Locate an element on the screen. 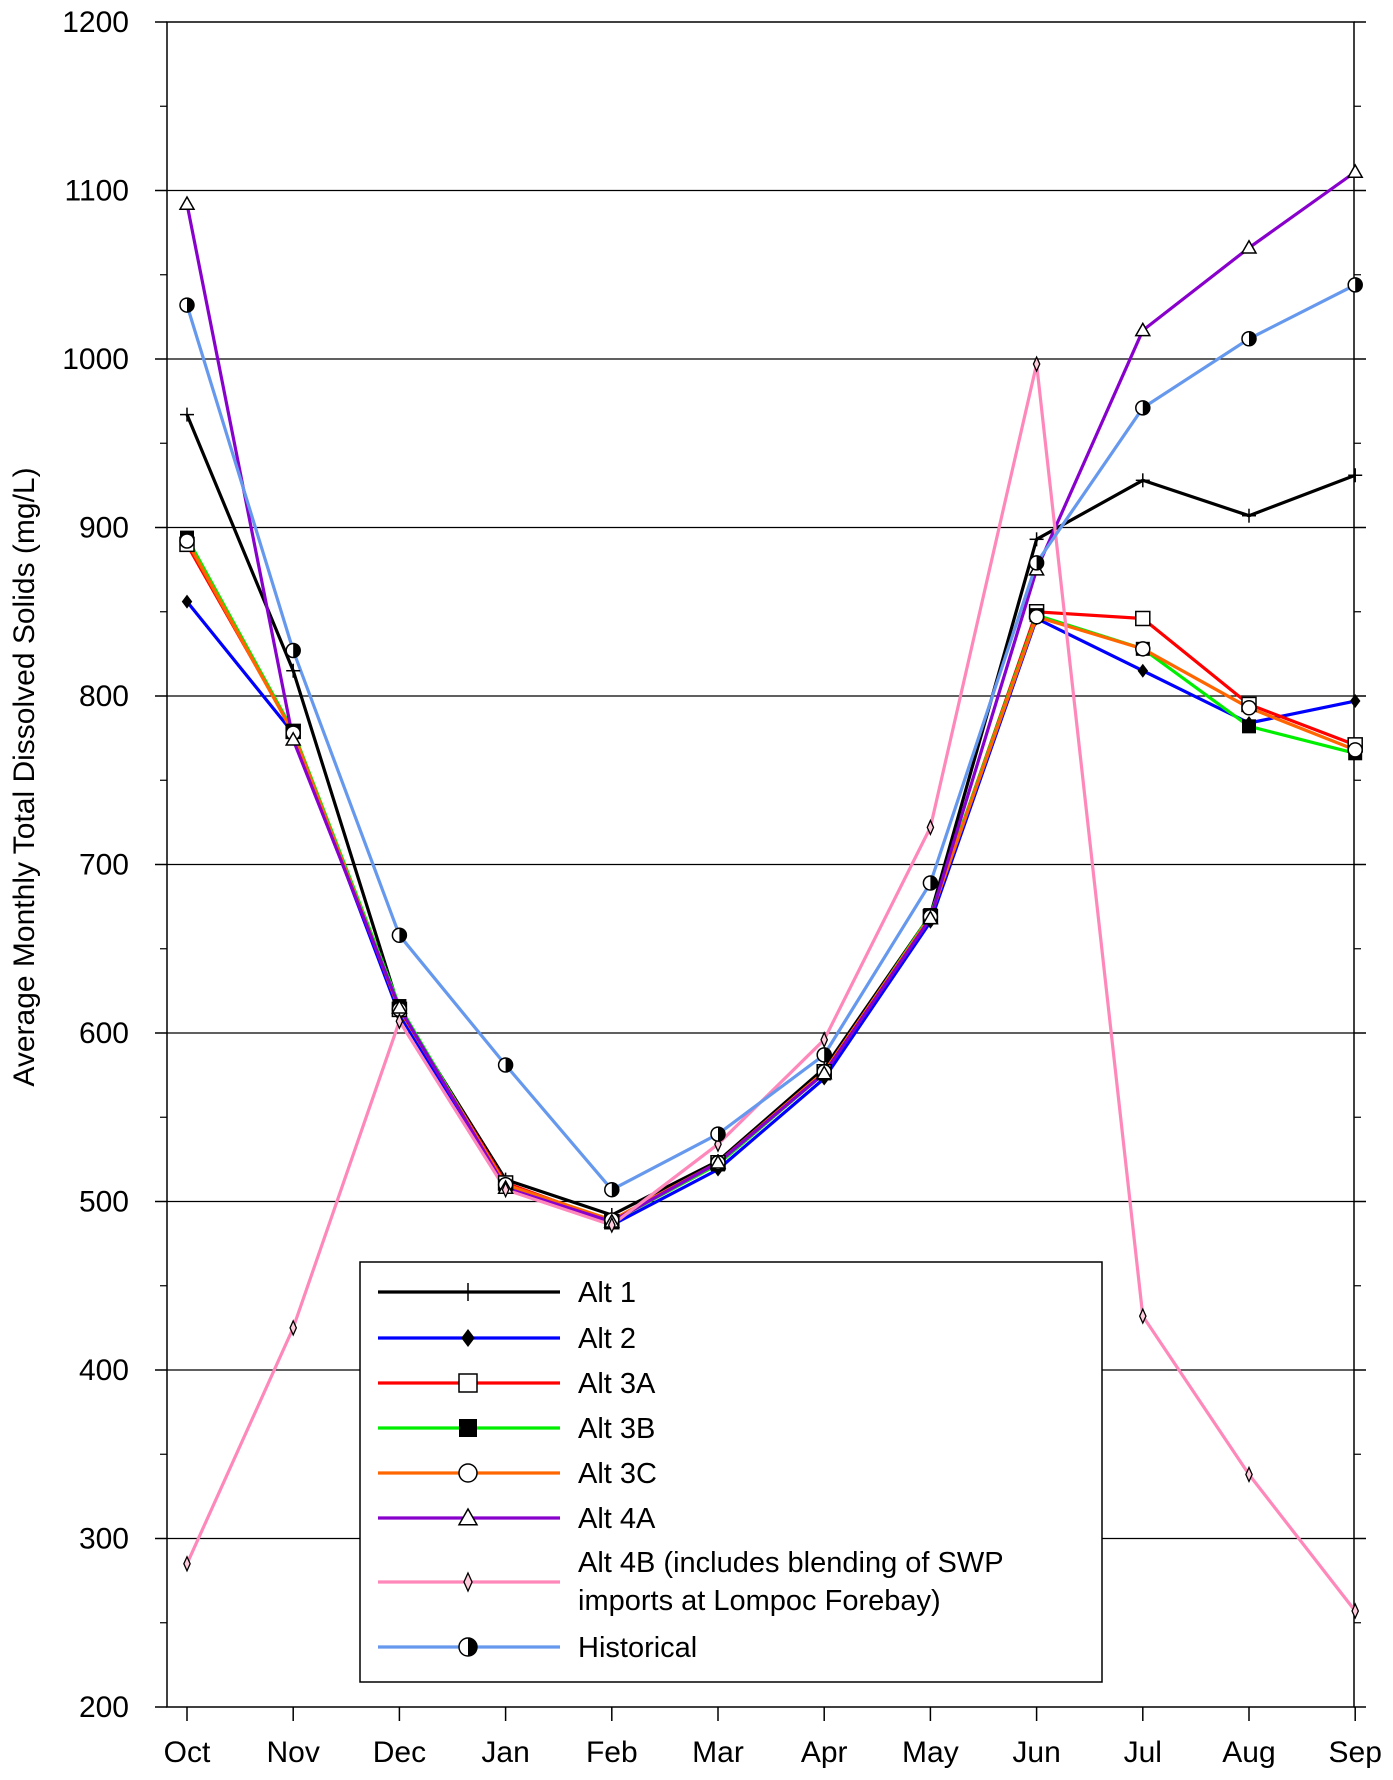  x-tick-label: May is located at coordinates (930, 1752).